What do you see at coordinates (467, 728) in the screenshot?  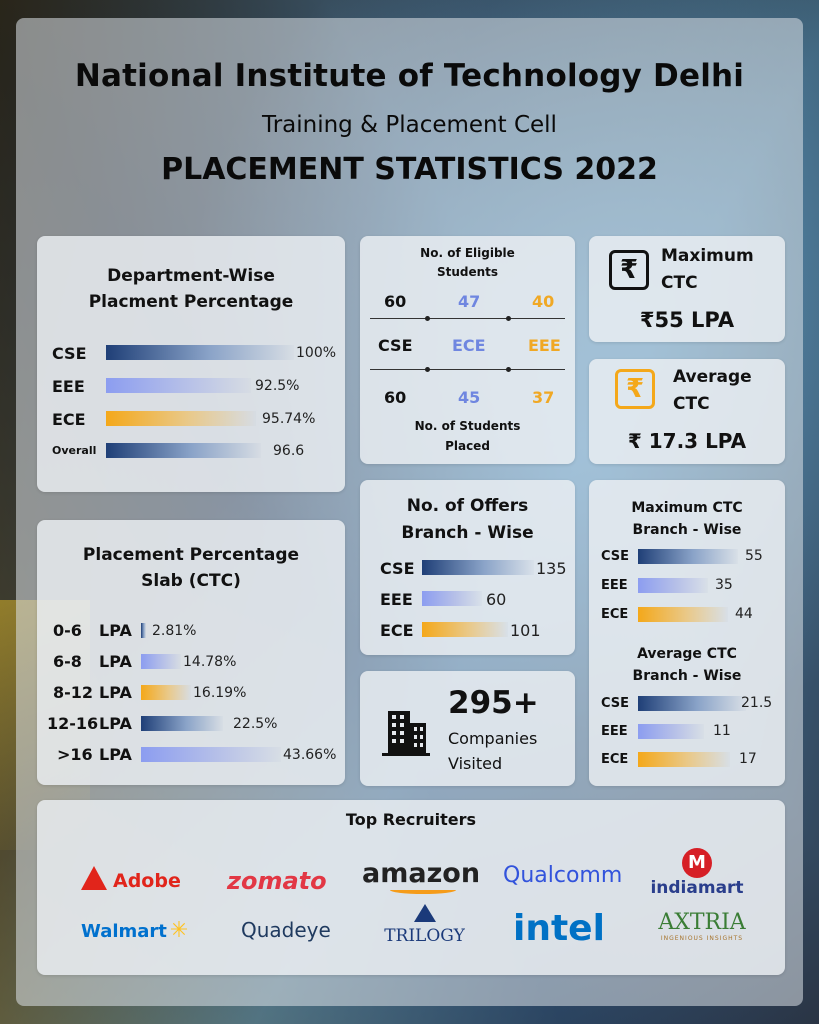 I see `companies-card: 295+ Companies Visited` at bounding box center [467, 728].